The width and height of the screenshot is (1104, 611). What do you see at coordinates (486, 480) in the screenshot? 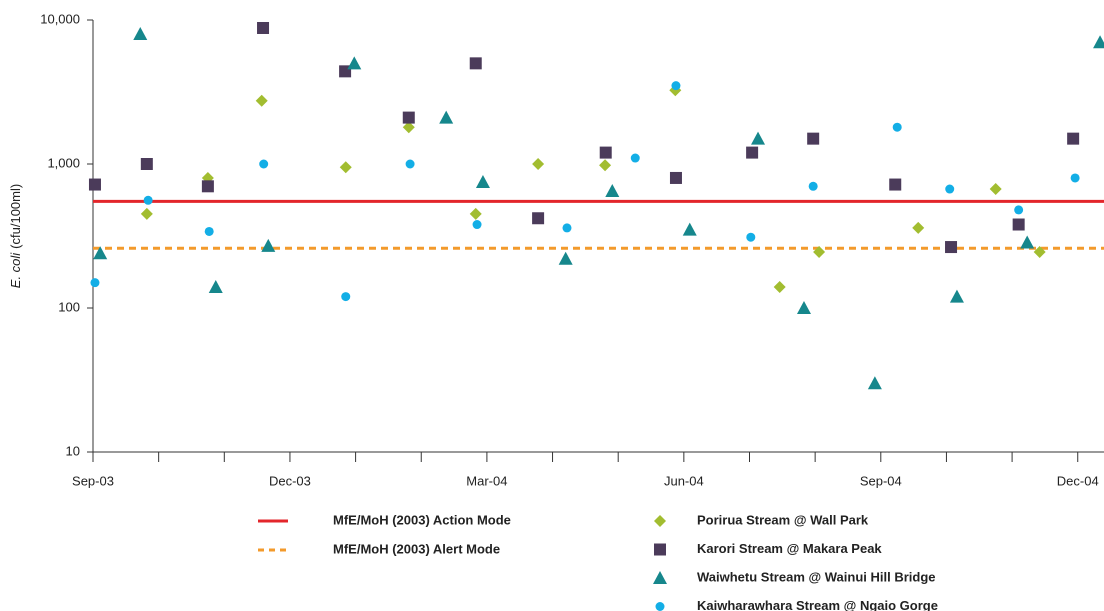
I see `x-tick-label: Mar-04` at bounding box center [486, 480].